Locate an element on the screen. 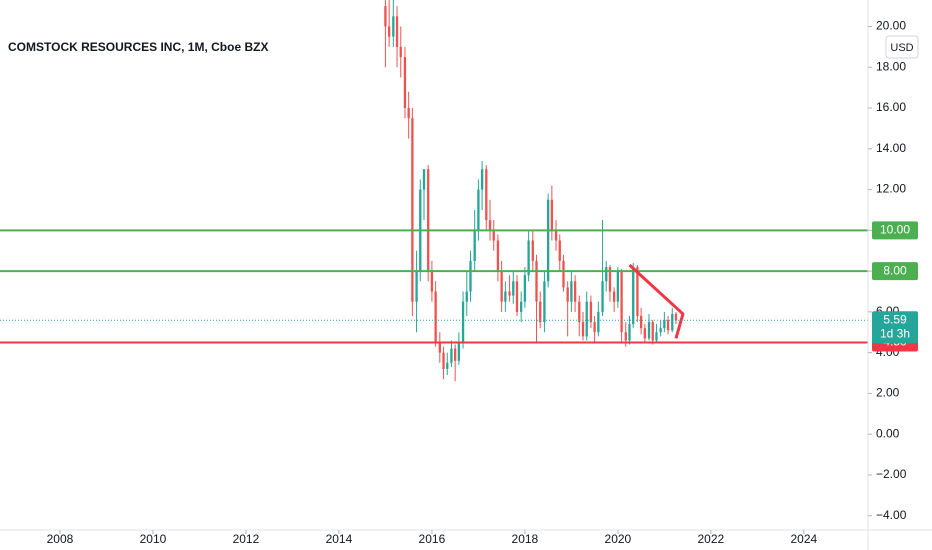  x-tick-label: 2008 is located at coordinates (60, 539).